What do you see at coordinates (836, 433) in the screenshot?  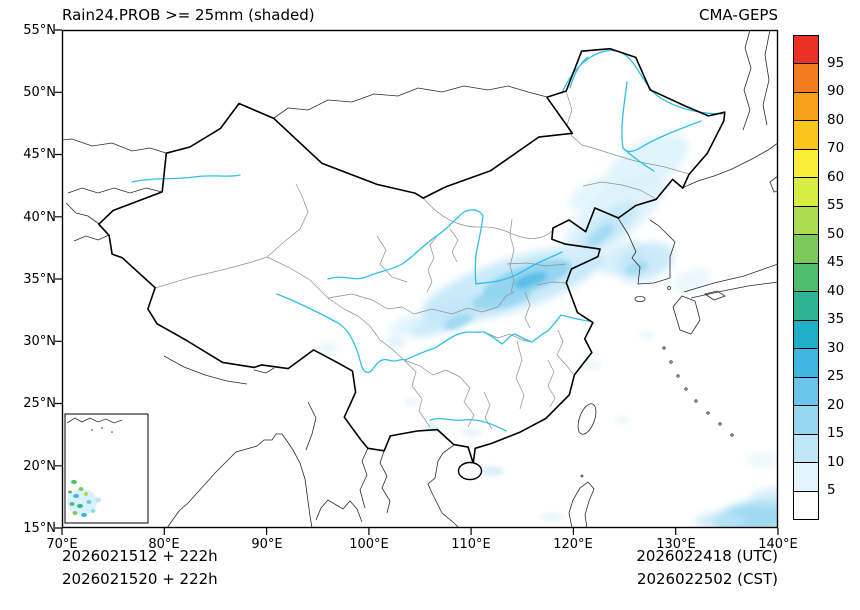 I see `colorbar-label: 15` at bounding box center [836, 433].